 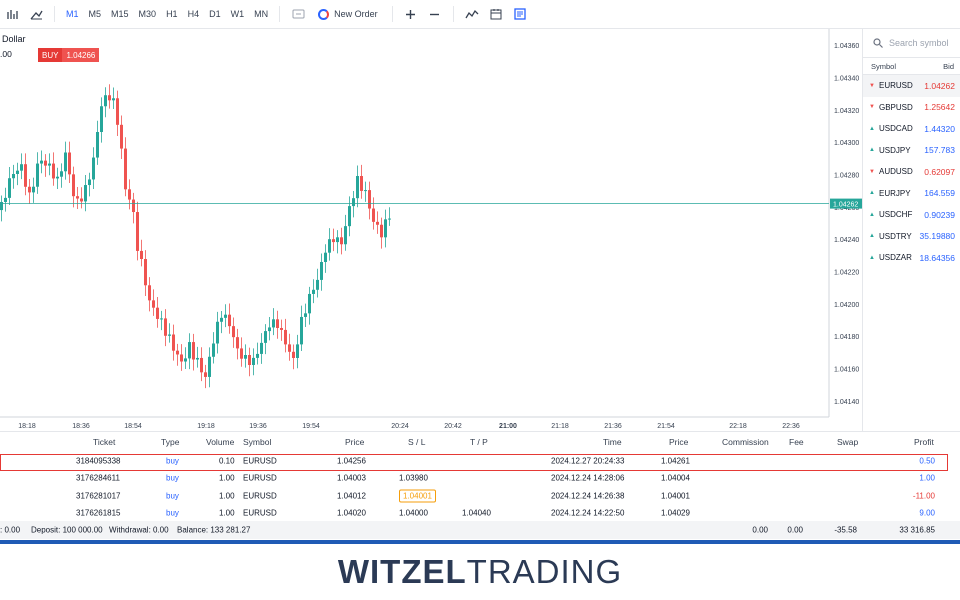 What do you see at coordinates (215, 14) in the screenshot?
I see `timeframe-d1: D1` at bounding box center [215, 14].